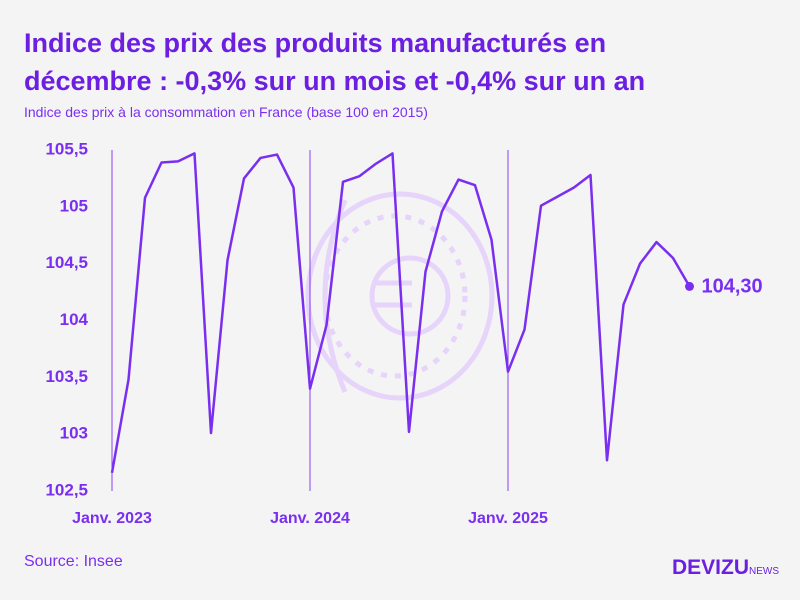 The height and width of the screenshot is (600, 800). Describe the element at coordinates (66, 489) in the screenshot. I see `y-tick-label: 102,5` at that location.